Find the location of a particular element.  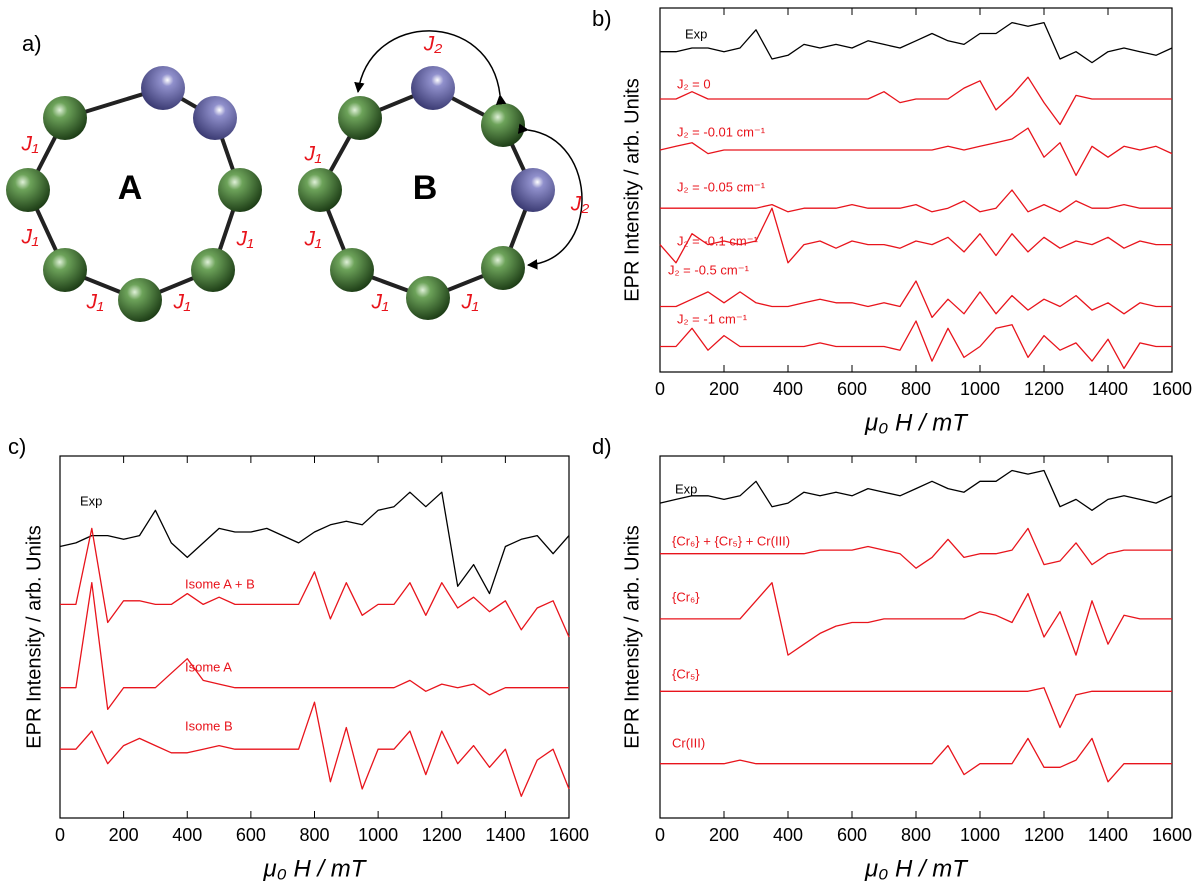

ring-b is located at coordinates (440, 175).